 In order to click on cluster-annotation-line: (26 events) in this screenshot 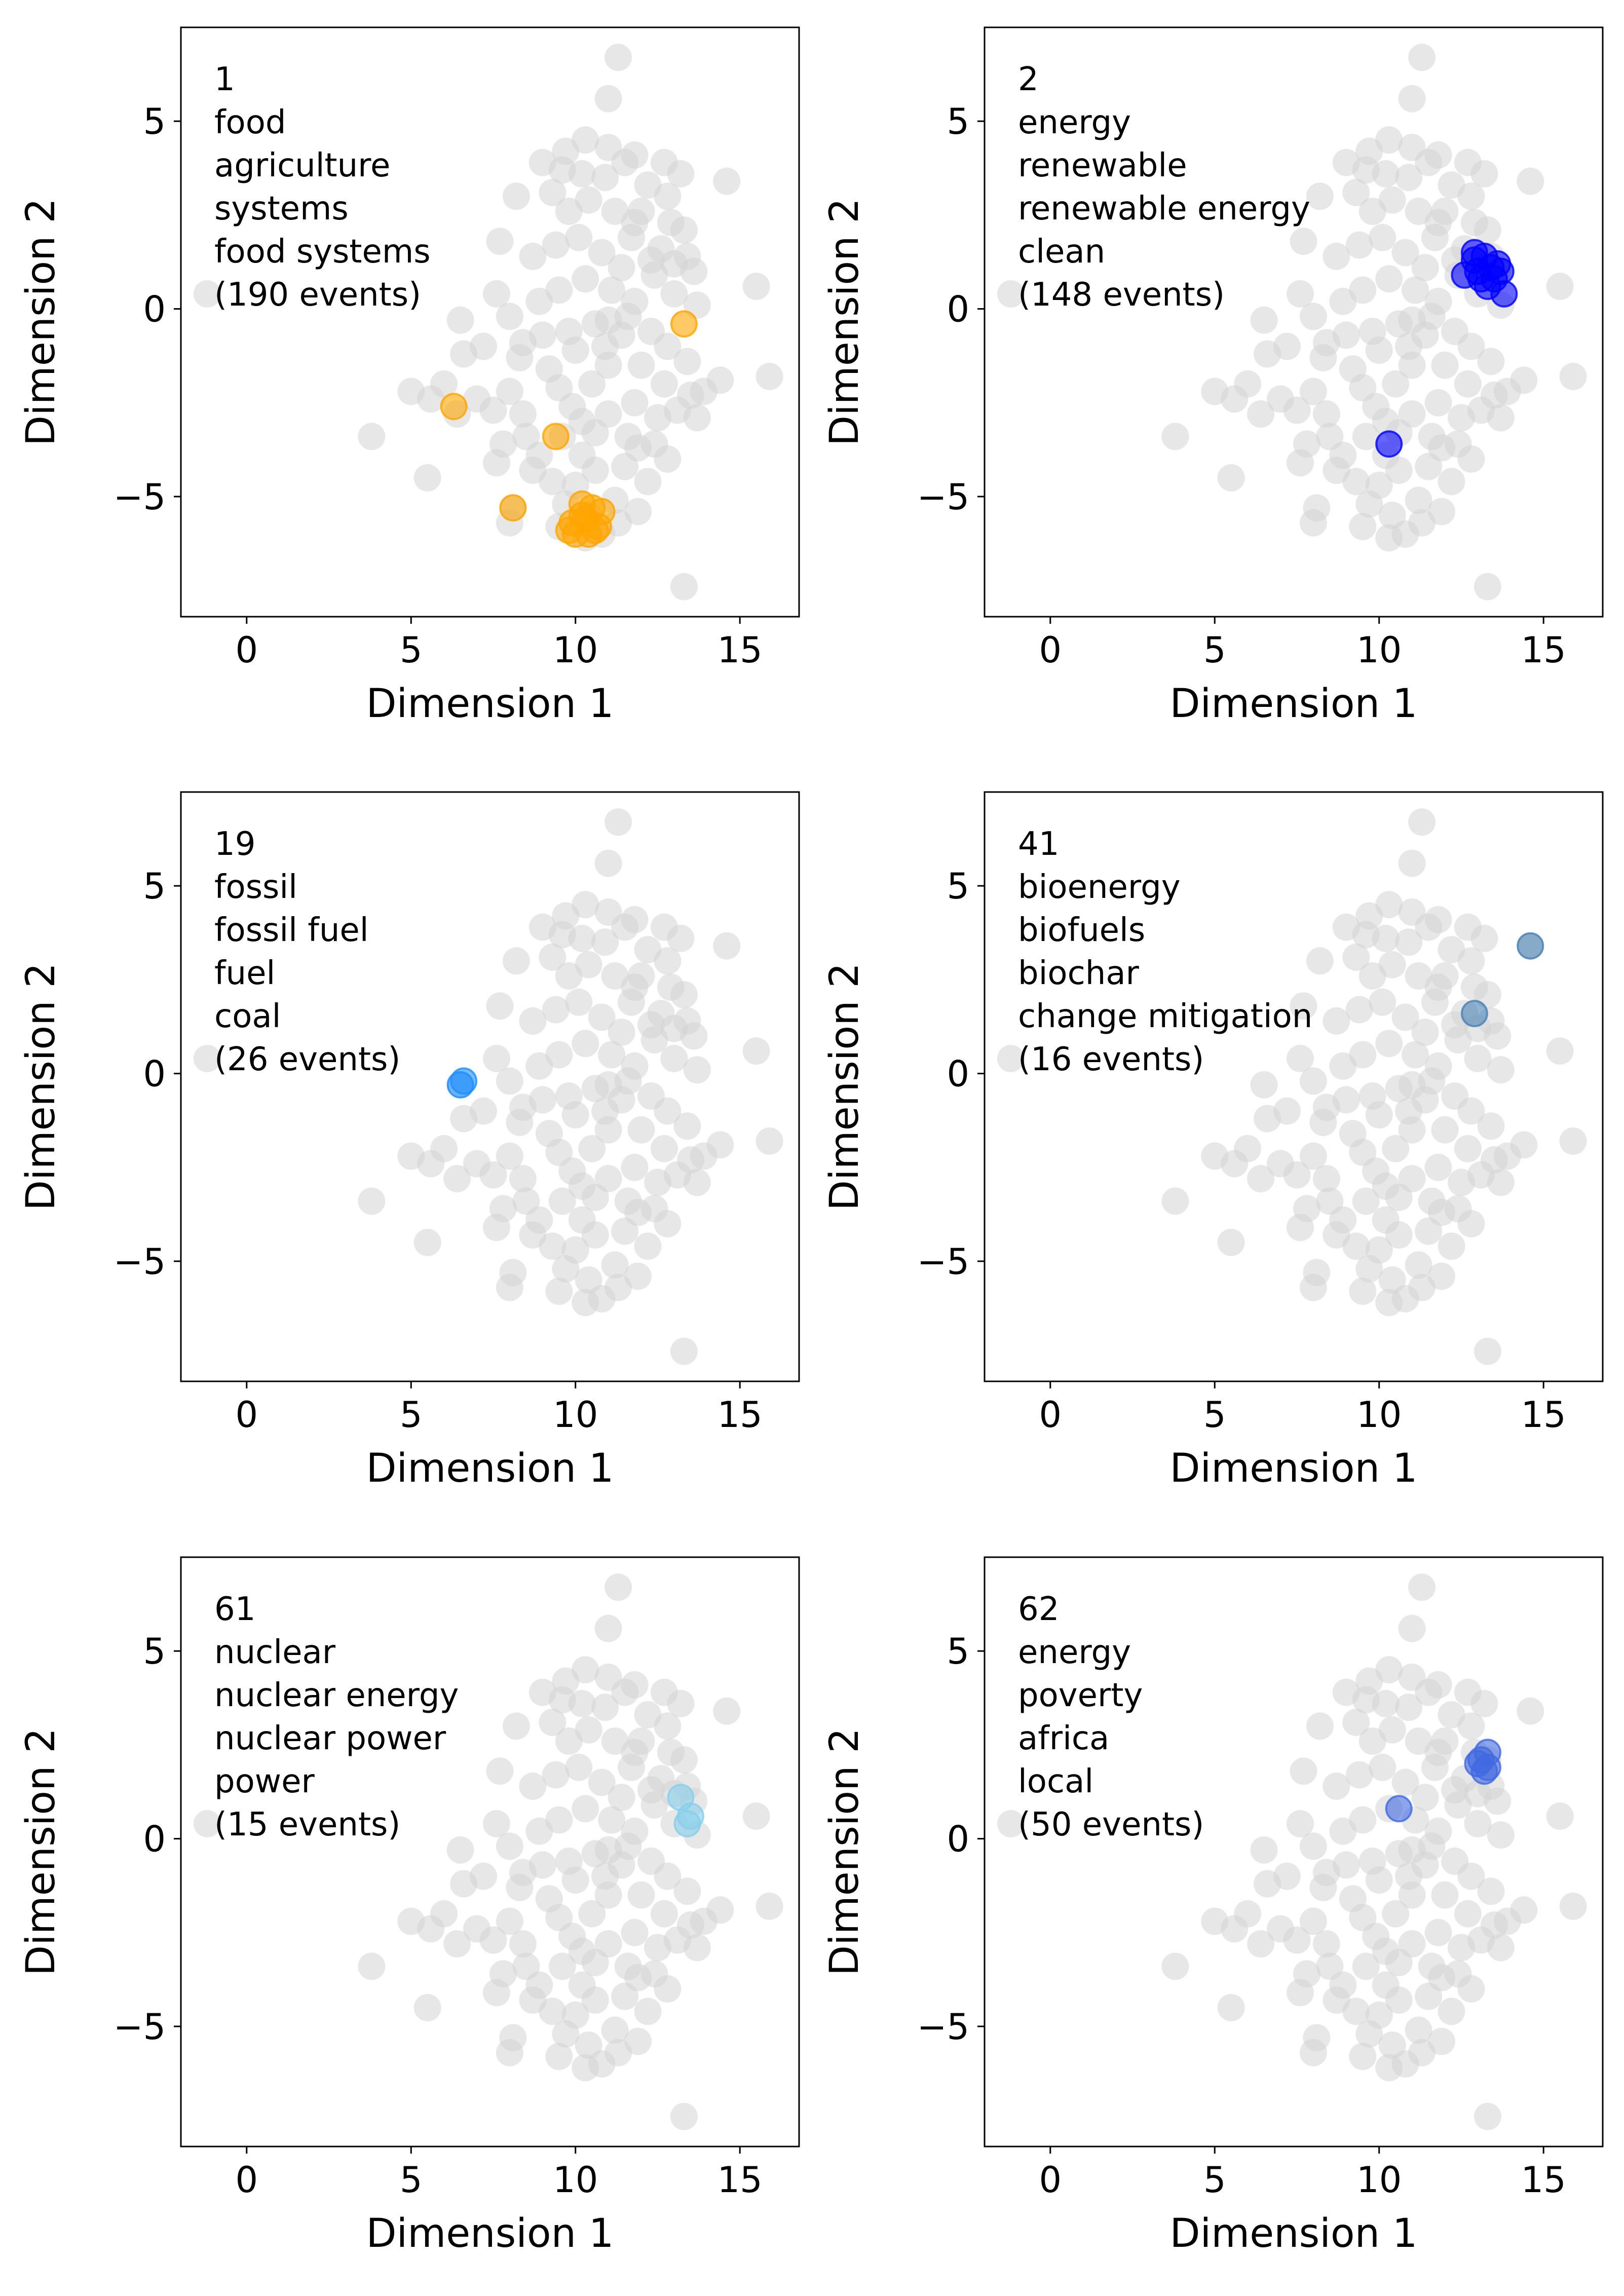, I will do `click(307, 1059)`.